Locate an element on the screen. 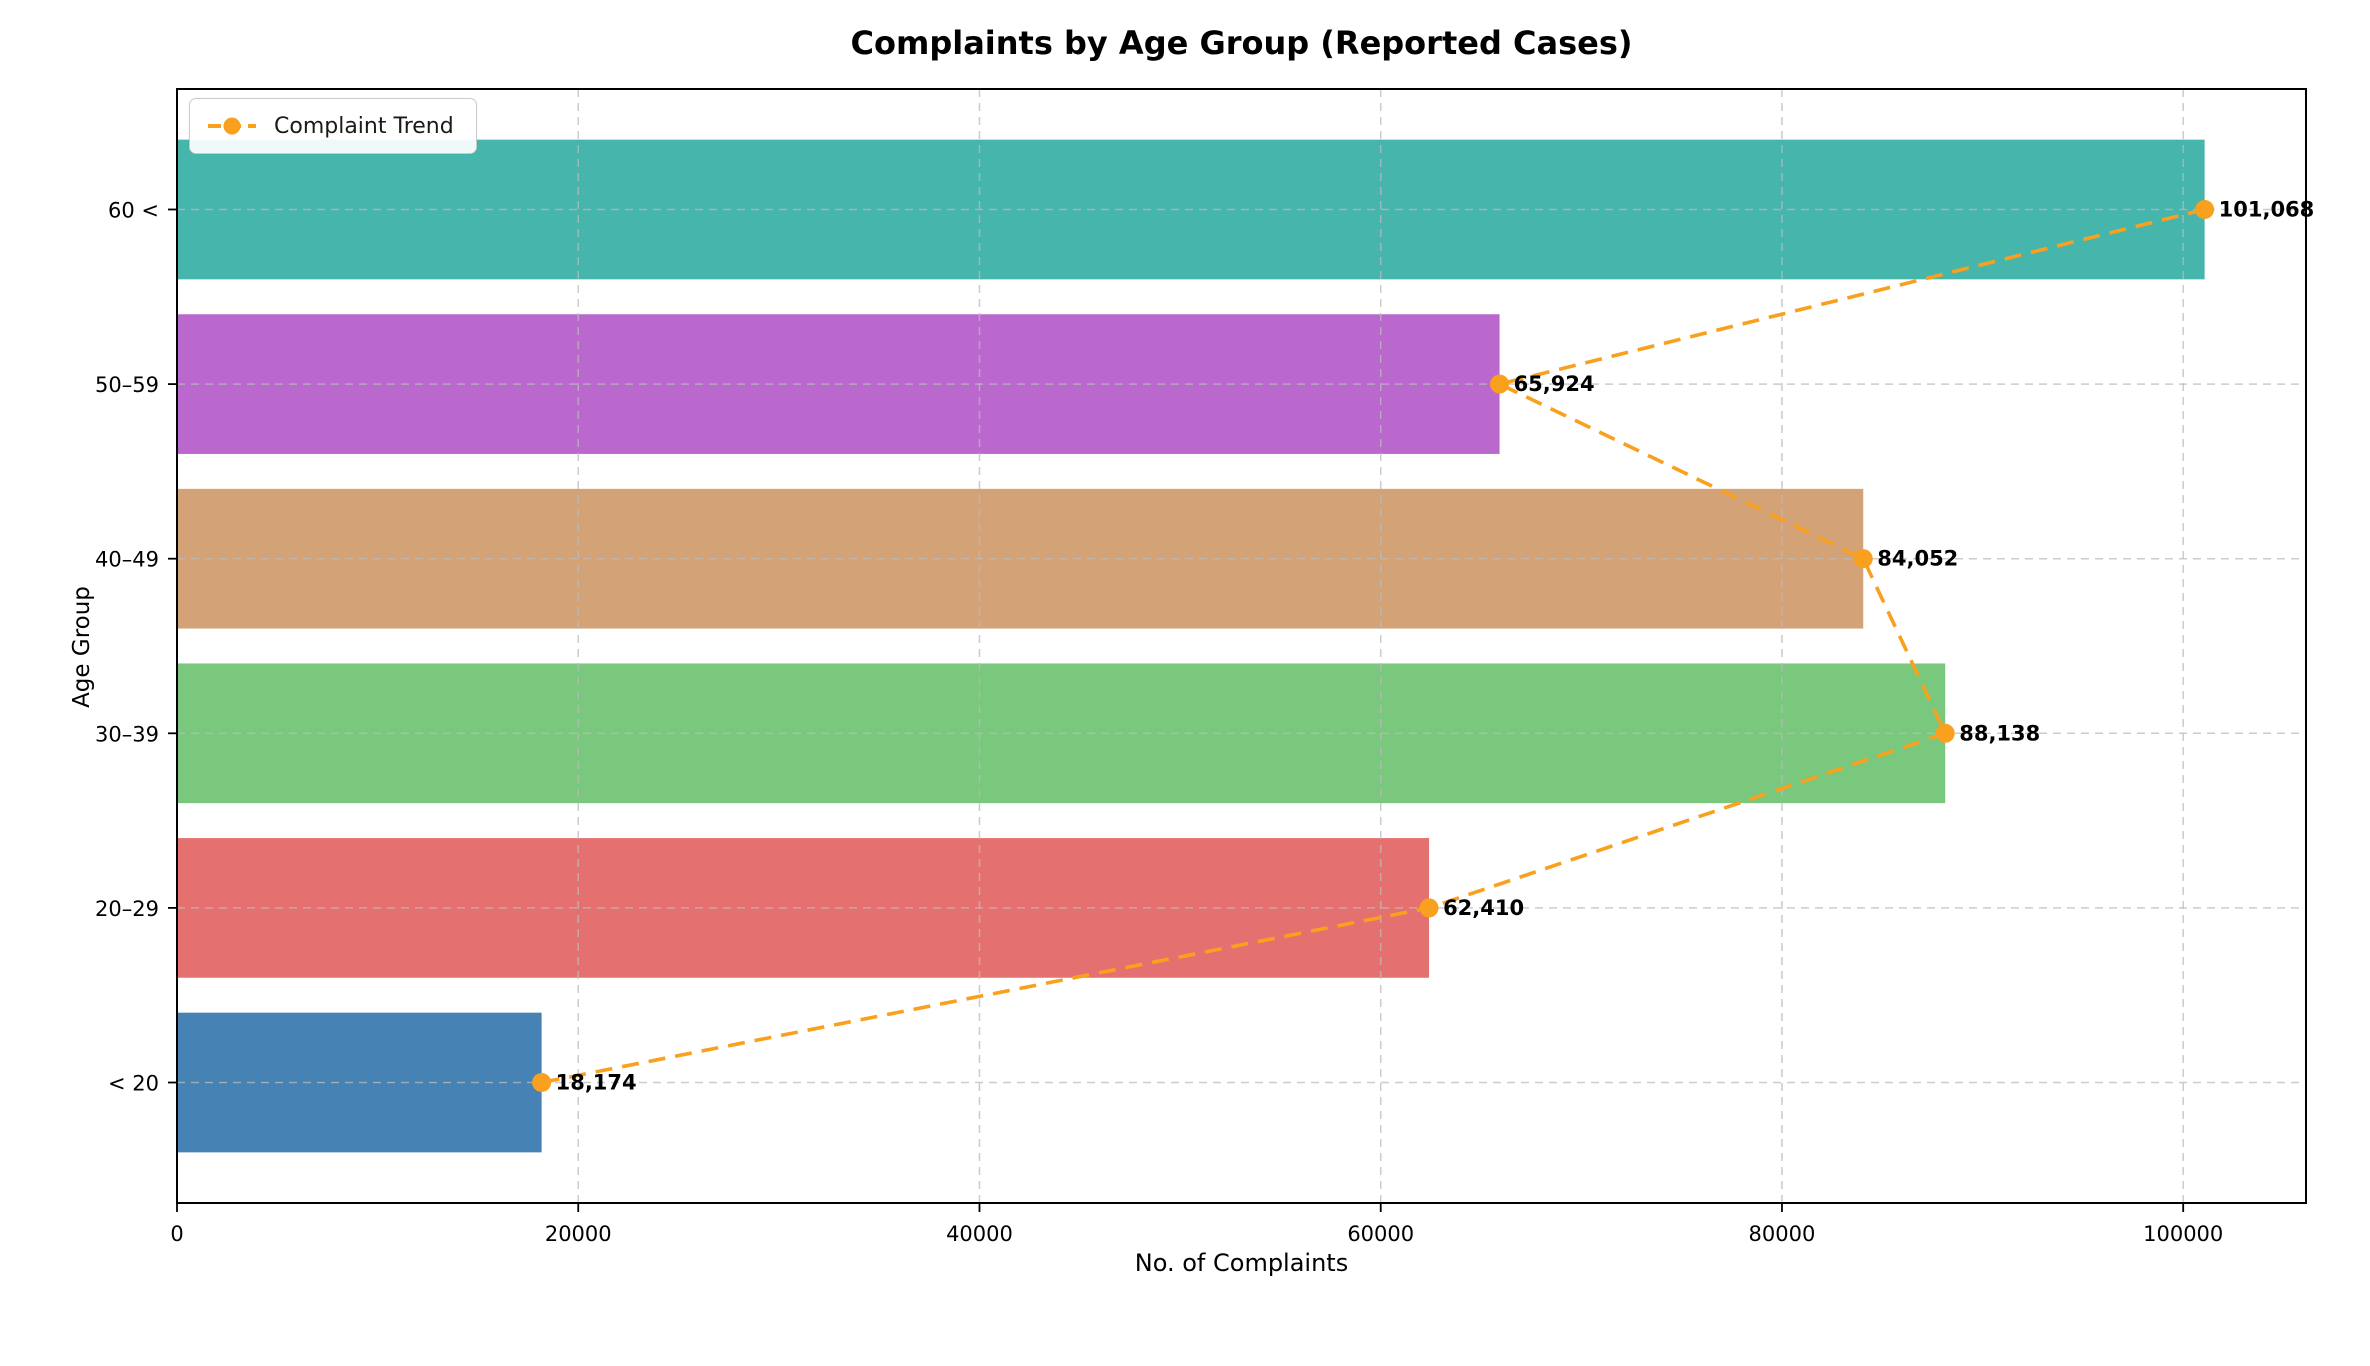  legend-label: Complaint Trend is located at coordinates (364, 126).